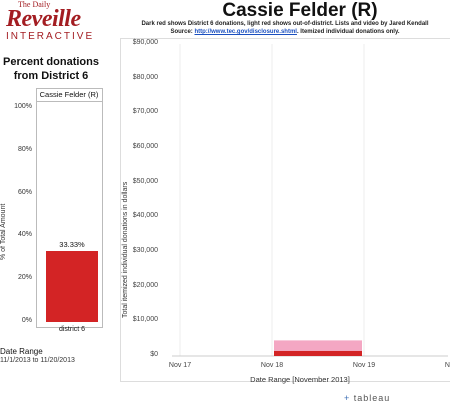 The image size is (450, 412). What do you see at coordinates (24, 278) in the screenshot?
I see `left-y-tick: 20%` at bounding box center [24, 278].